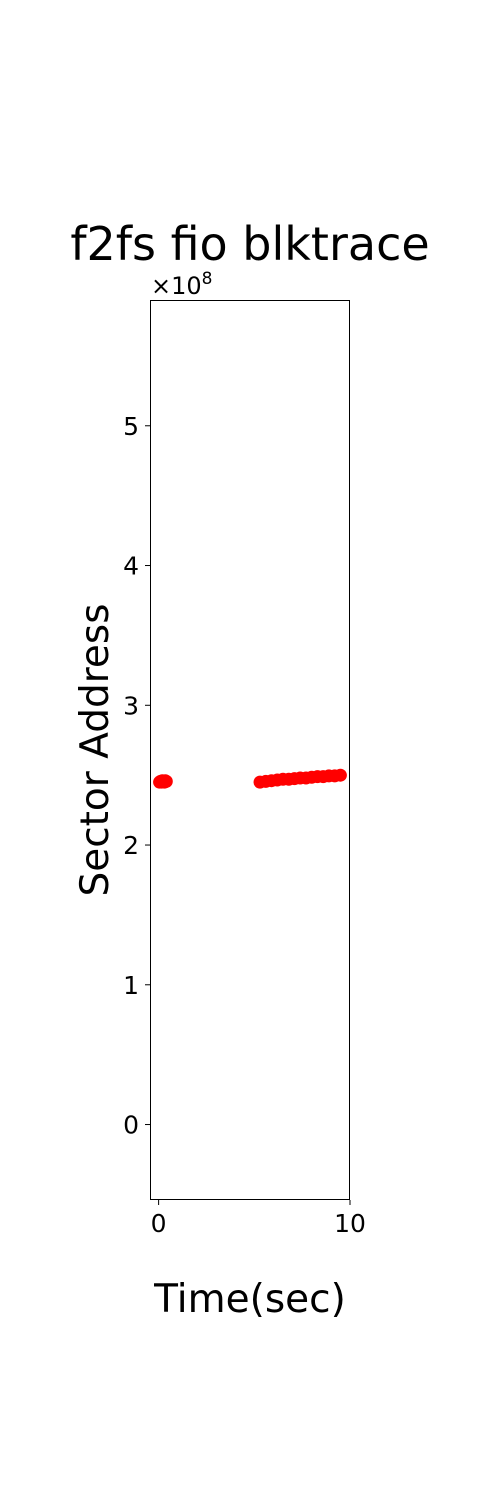 The width and height of the screenshot is (500, 1500). What do you see at coordinates (131, 705) in the screenshot?
I see `y-tick-label: 3` at bounding box center [131, 705].